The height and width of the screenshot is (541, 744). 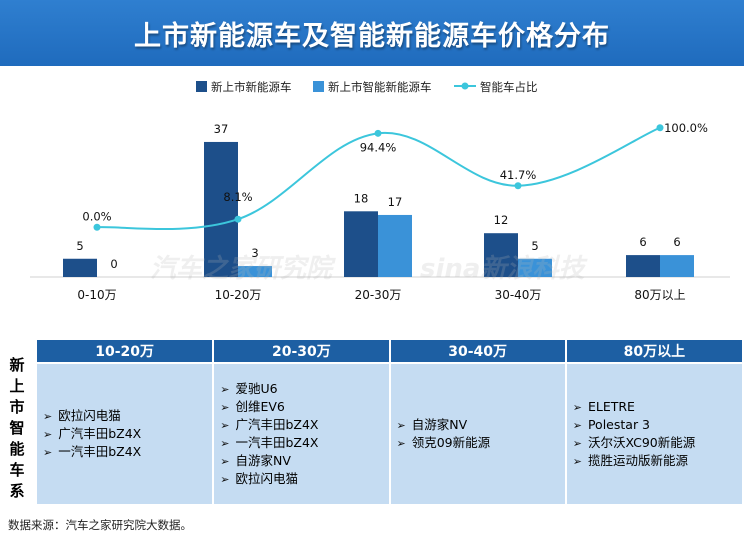 I want to click on model-list: 欧拉闪电猫 广汽丰田bZ4X 一汽丰田bZ4X, so click(x=127, y=434).